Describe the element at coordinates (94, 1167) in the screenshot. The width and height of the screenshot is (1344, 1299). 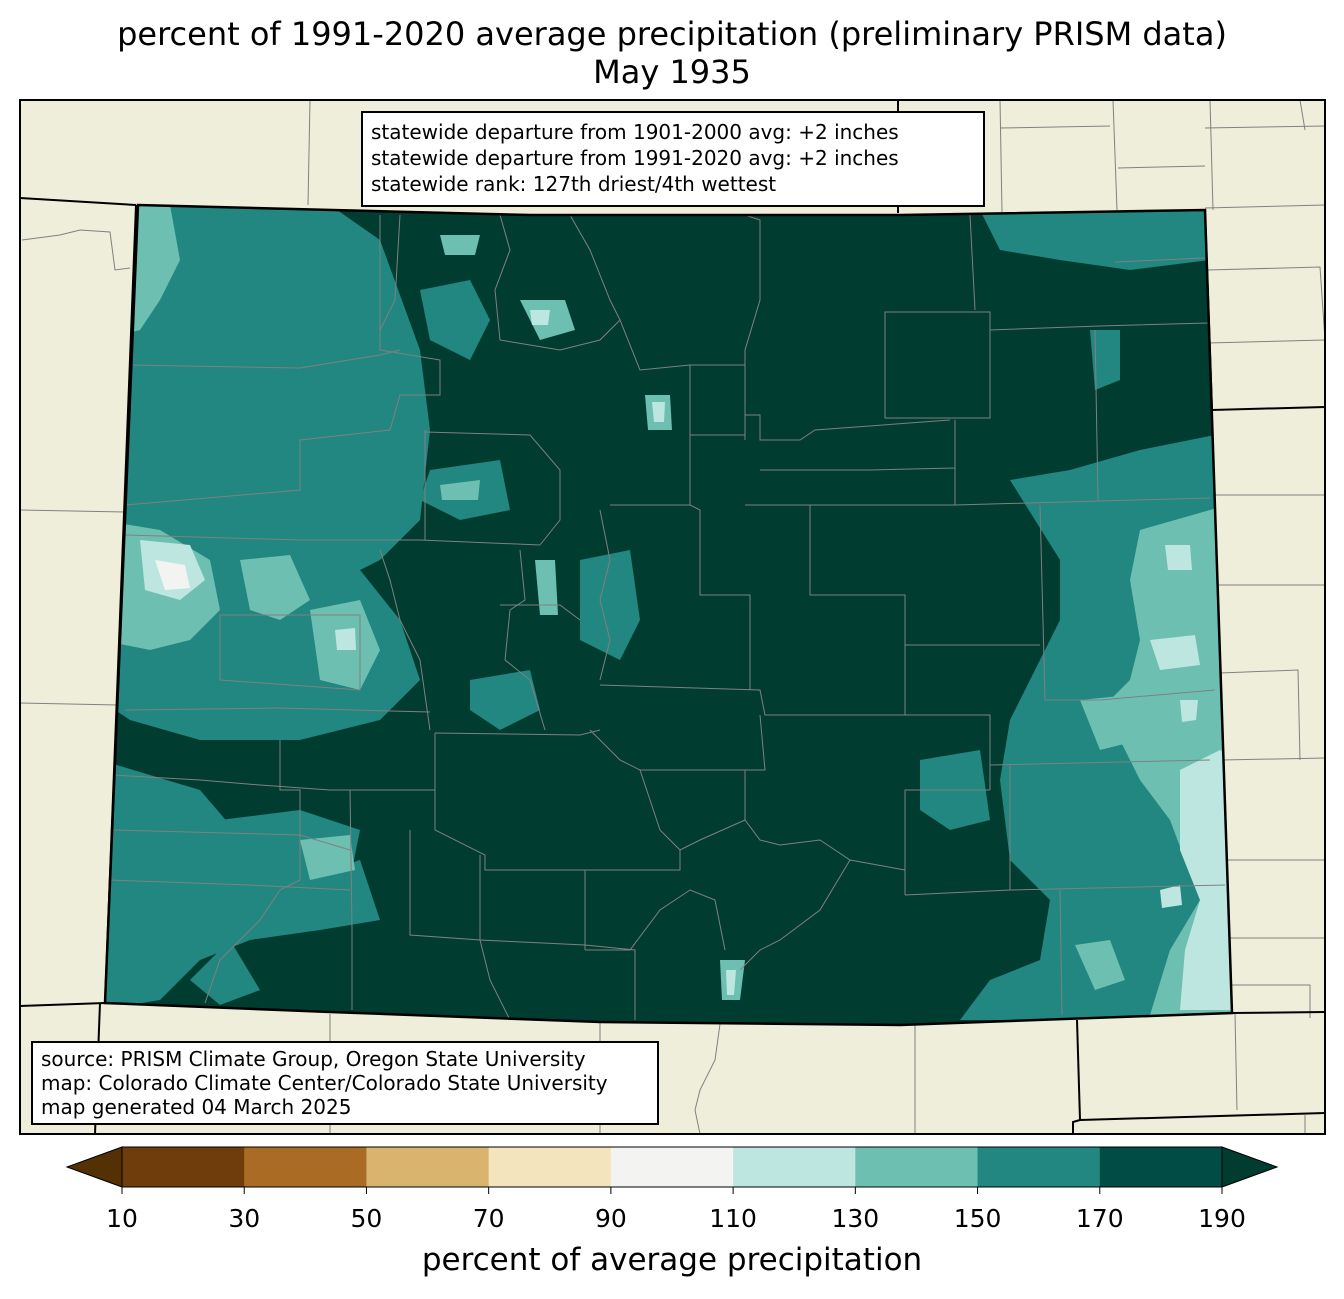
I see `colorbar-under-arrow` at that location.